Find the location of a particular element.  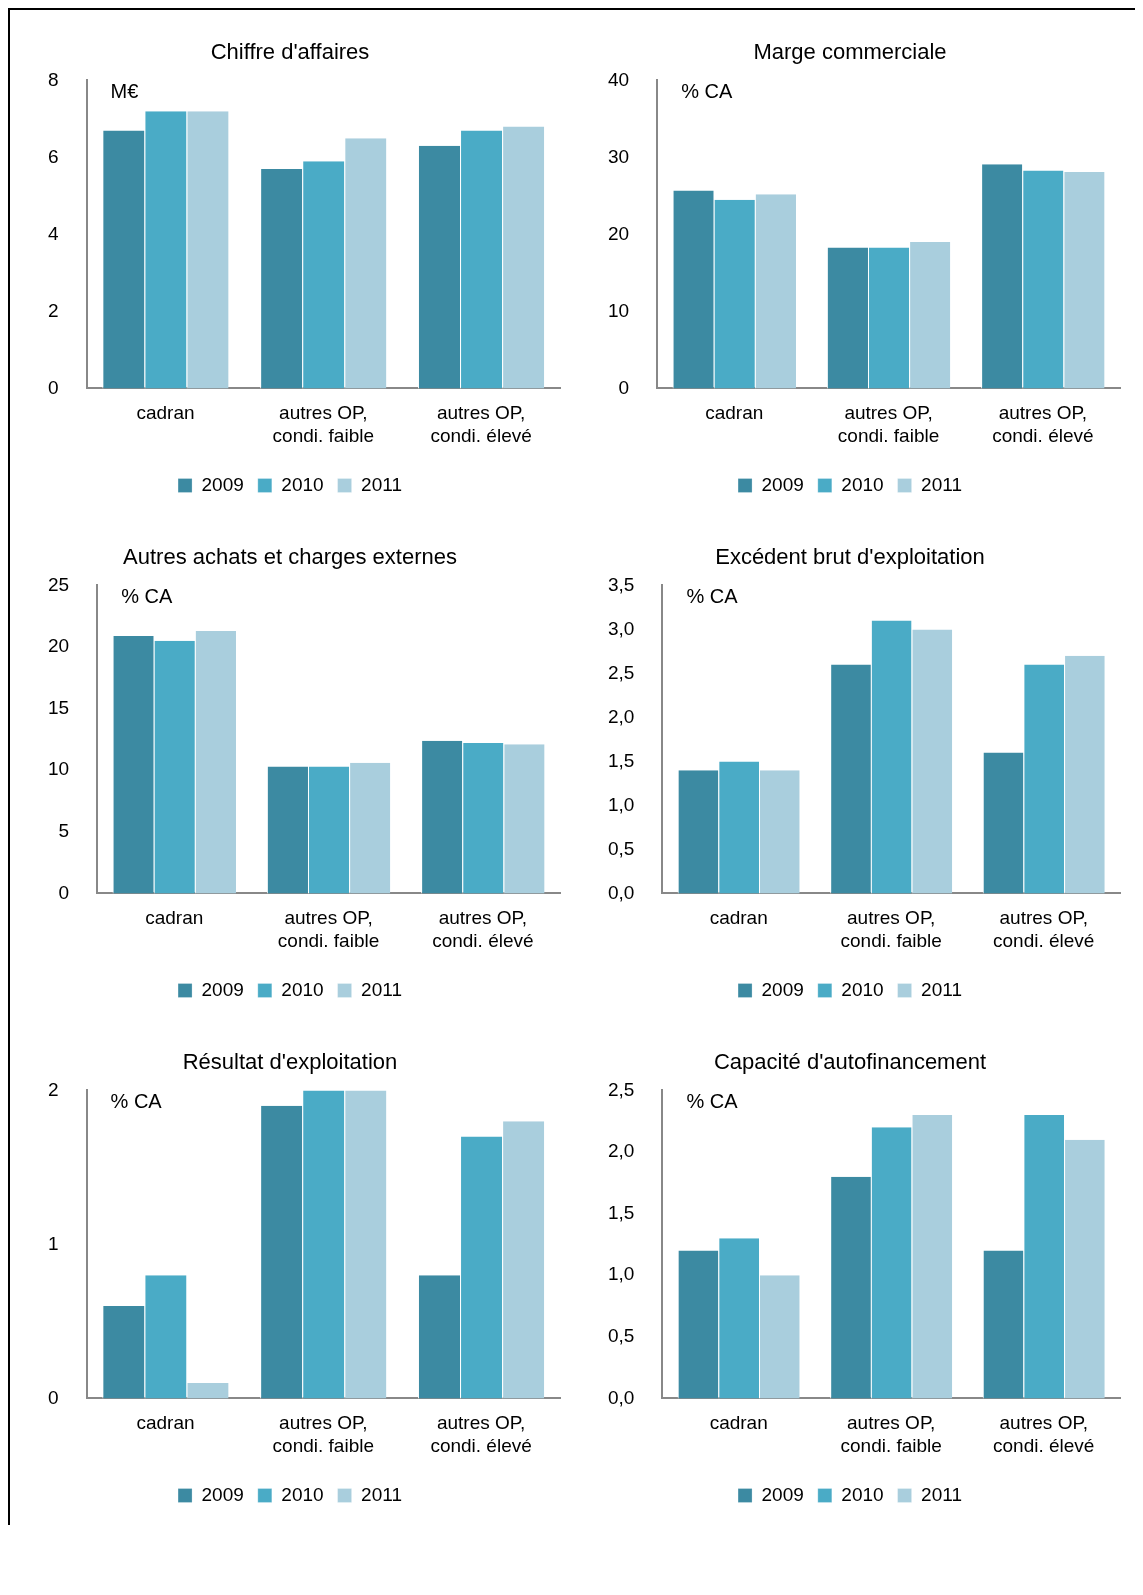

y-tick-label: 40 is located at coordinates (618, 79).